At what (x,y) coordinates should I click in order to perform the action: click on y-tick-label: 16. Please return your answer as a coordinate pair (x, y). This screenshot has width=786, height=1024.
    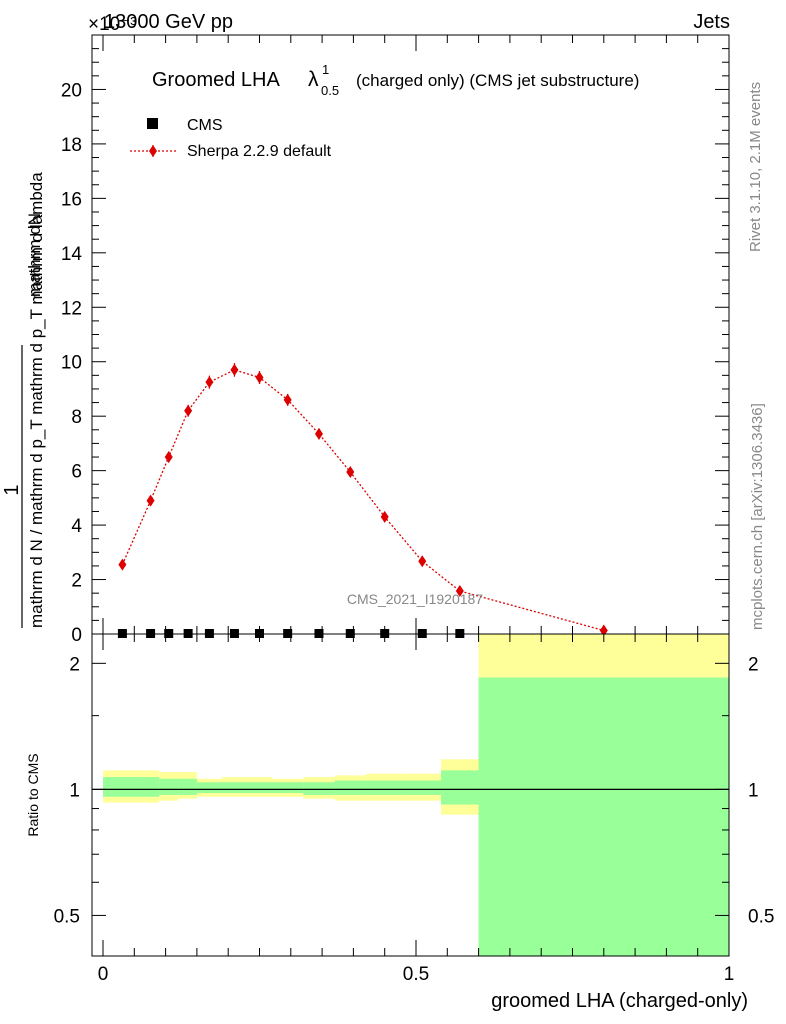
    Looking at the image, I should click on (71, 199).